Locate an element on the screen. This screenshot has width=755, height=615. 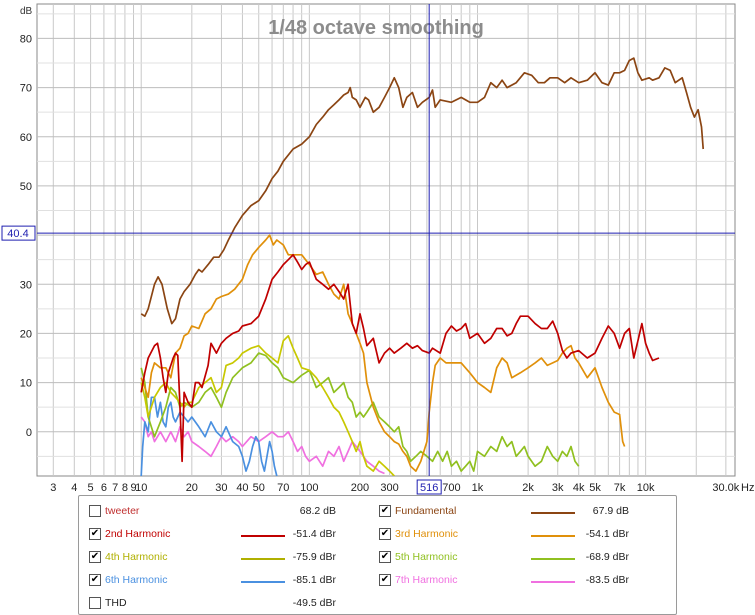
legend-checkbox-2nd-harmonic: ✔ is located at coordinates (95, 534).